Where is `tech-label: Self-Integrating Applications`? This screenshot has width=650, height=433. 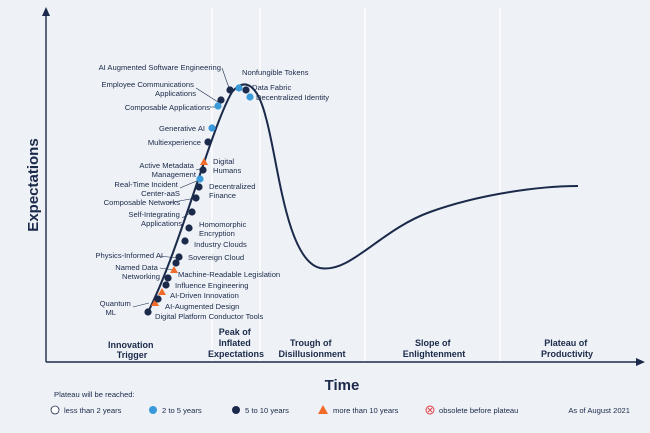
tech-label: Self-Integrating Applications is located at coordinates (155, 219).